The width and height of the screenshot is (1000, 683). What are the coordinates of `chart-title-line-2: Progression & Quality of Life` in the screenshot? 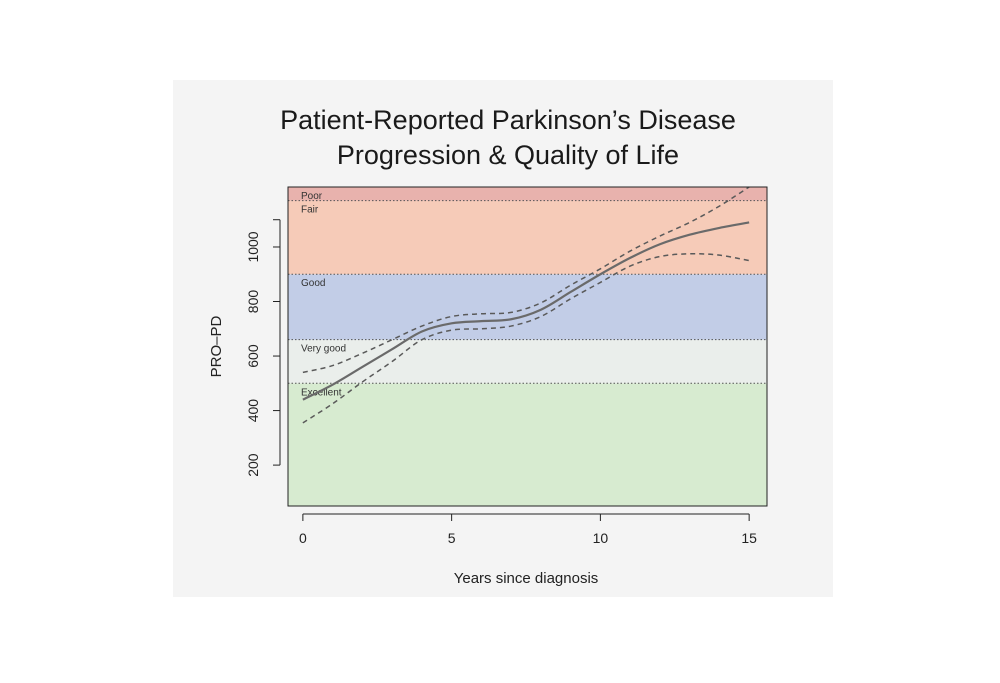 It's located at (508, 155).